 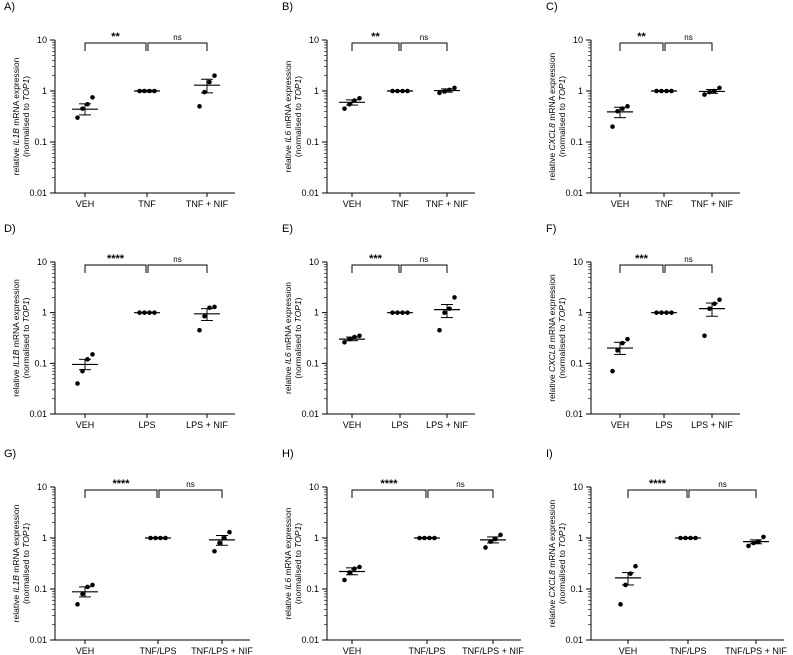 I want to click on x-tick-label: LPS, so click(x=663, y=425).